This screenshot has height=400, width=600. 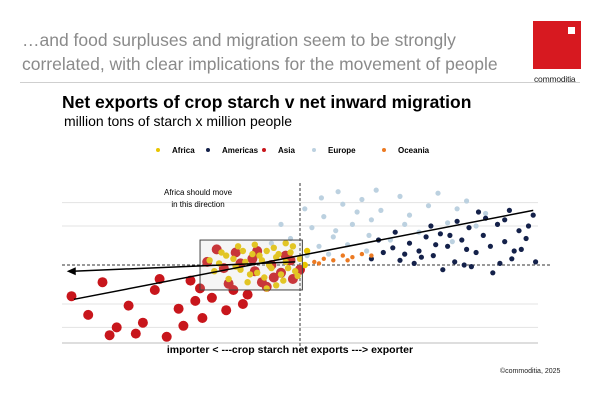 What do you see at coordinates (198, 192) in the screenshot?
I see `annotation-line-1: Africa should move` at bounding box center [198, 192].